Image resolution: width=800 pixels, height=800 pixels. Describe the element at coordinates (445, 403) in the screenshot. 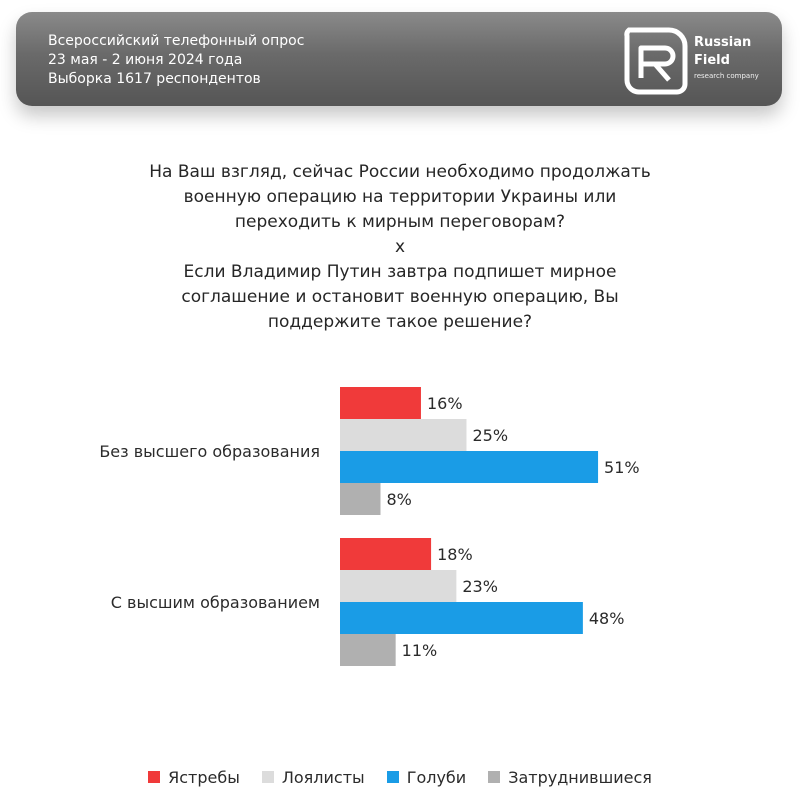

I see `data-label-hawks-no-higher-education: 16%` at that location.